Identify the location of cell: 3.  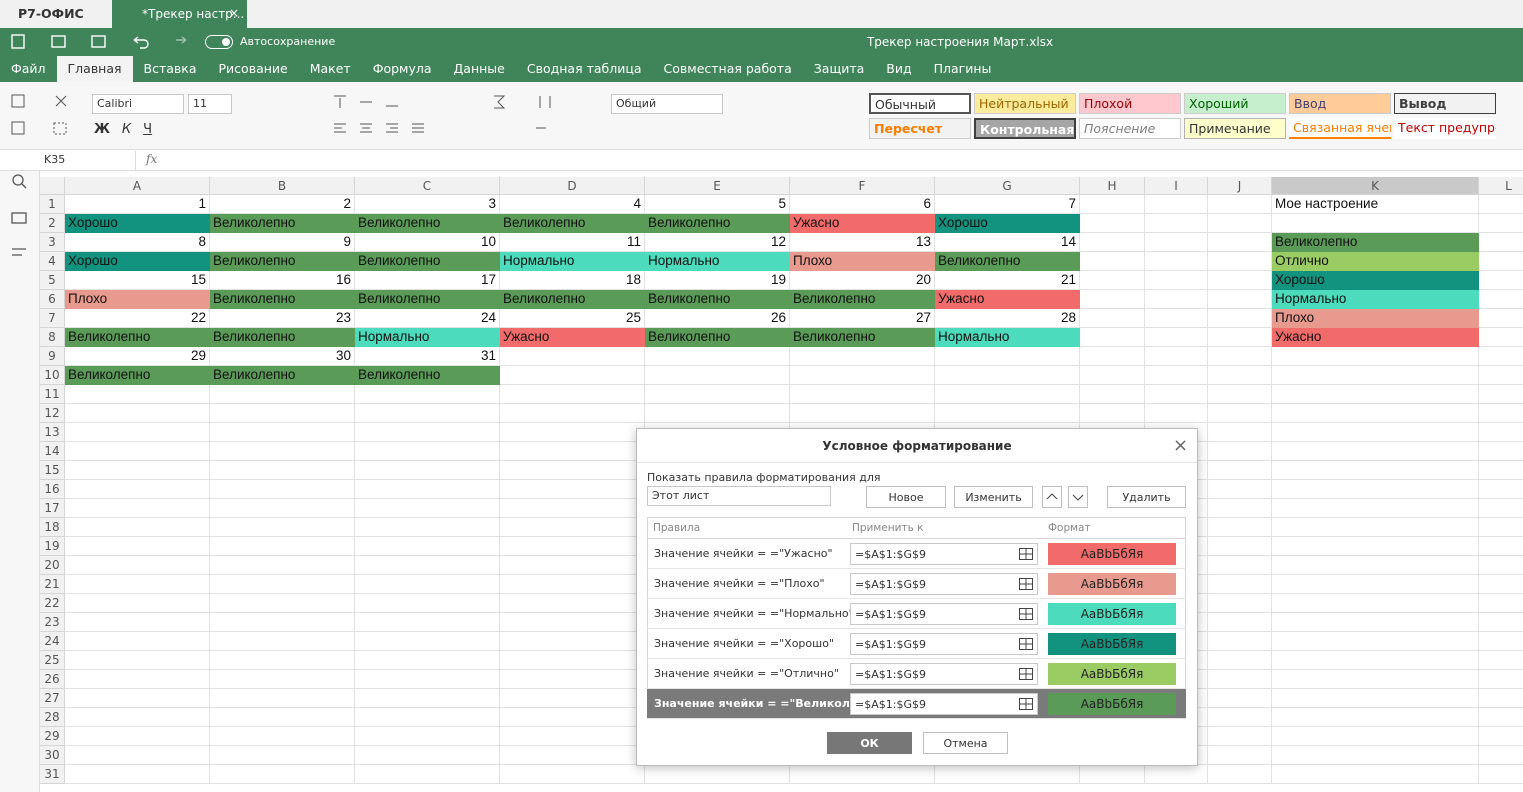
(427, 204).